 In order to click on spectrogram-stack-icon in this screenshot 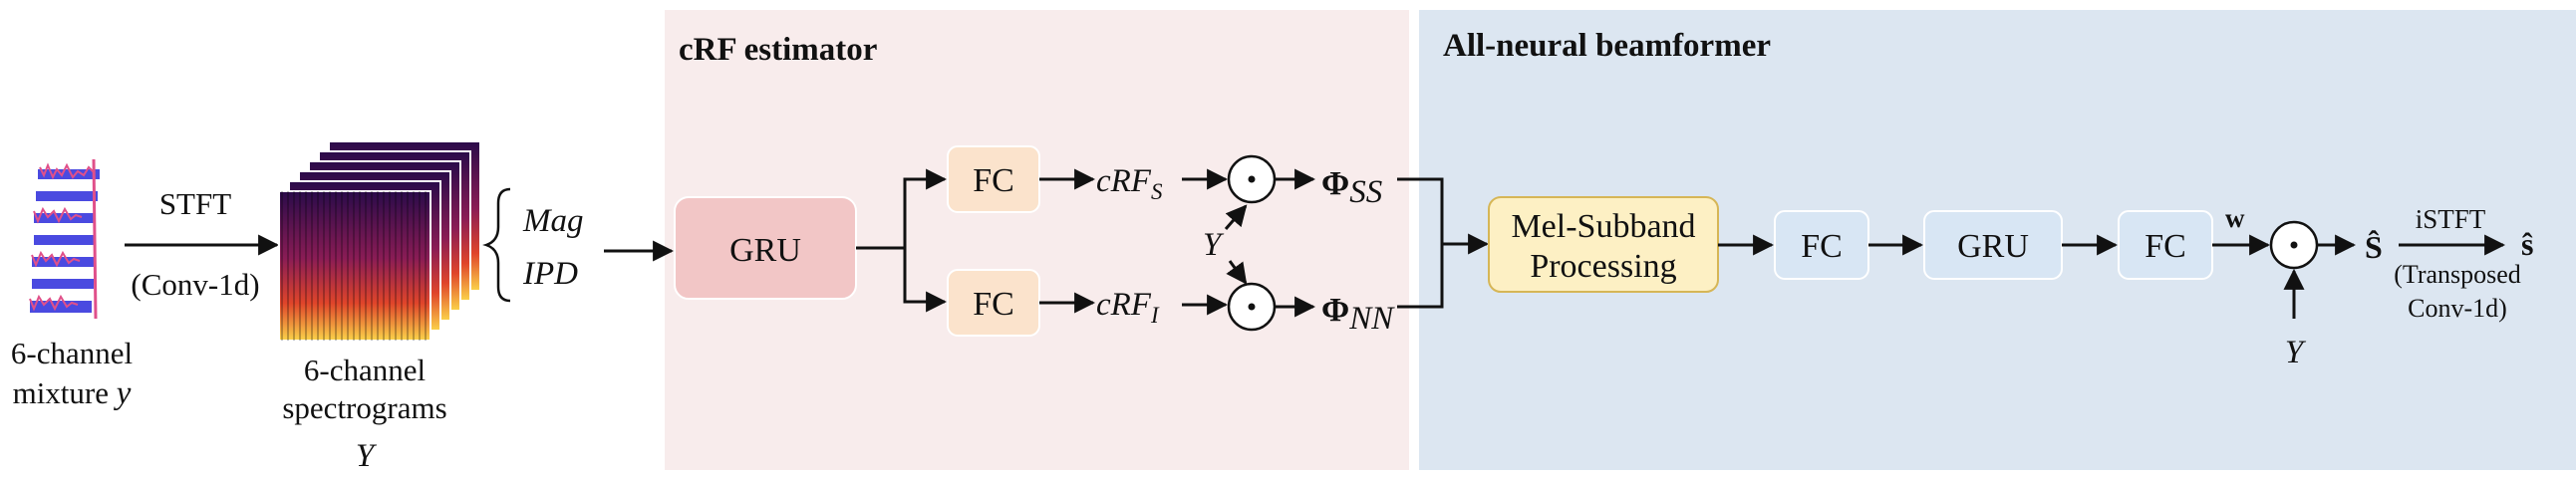, I will do `click(379, 241)`.